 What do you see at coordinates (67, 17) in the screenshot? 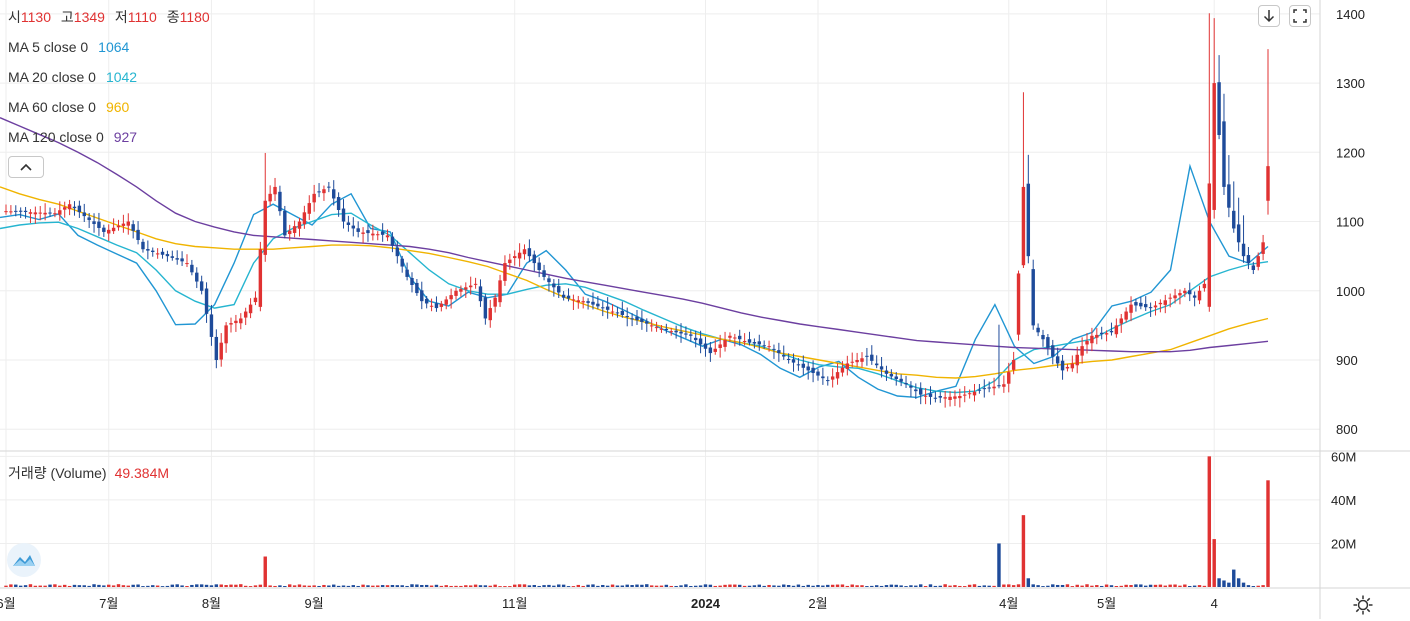
I see `high-label: 고` at bounding box center [67, 17].